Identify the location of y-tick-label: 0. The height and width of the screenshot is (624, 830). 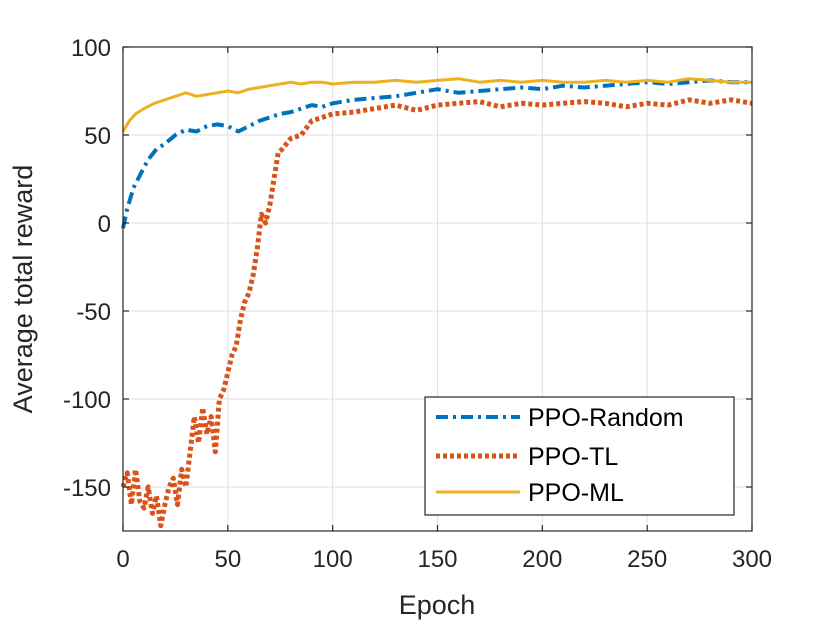
(104, 224).